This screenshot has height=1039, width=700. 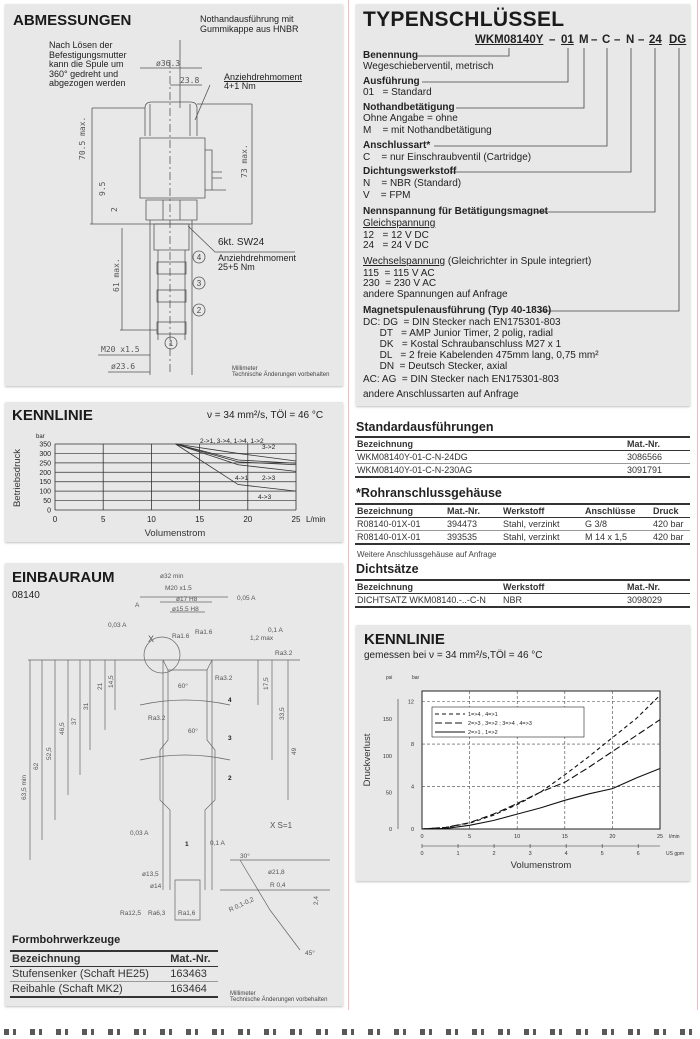 I want to click on typenschluessel-line: Benennung, so click(x=390, y=55).